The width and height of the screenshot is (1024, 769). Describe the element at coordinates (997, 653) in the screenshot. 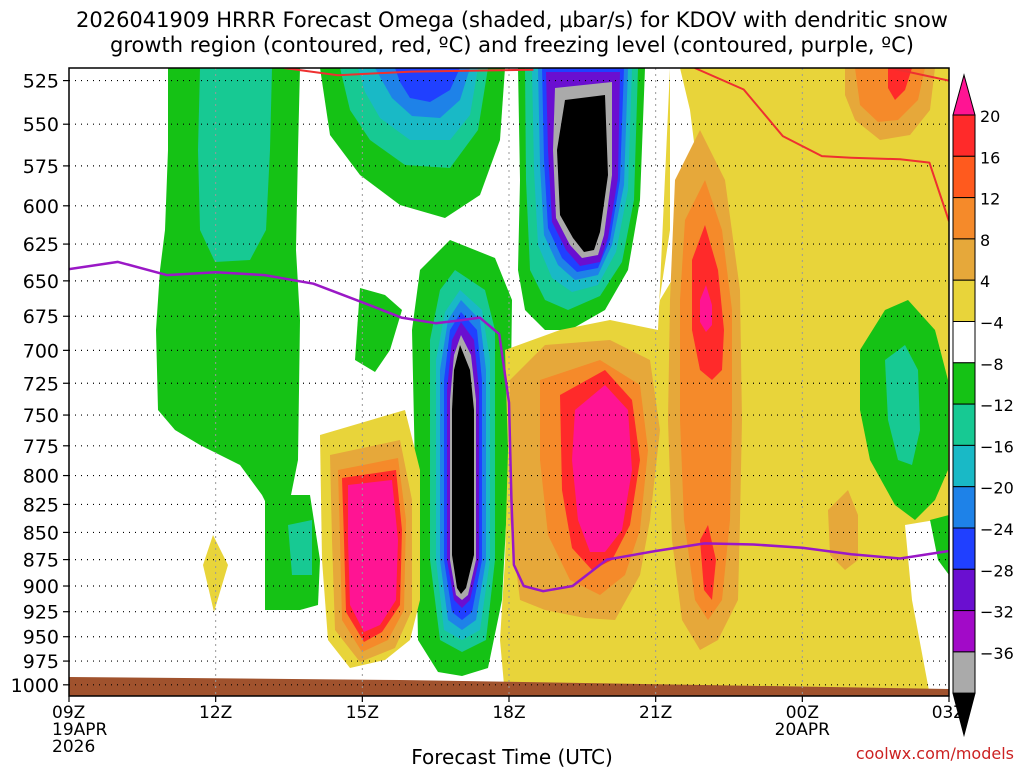

I see `colorbar-label: −36` at that location.